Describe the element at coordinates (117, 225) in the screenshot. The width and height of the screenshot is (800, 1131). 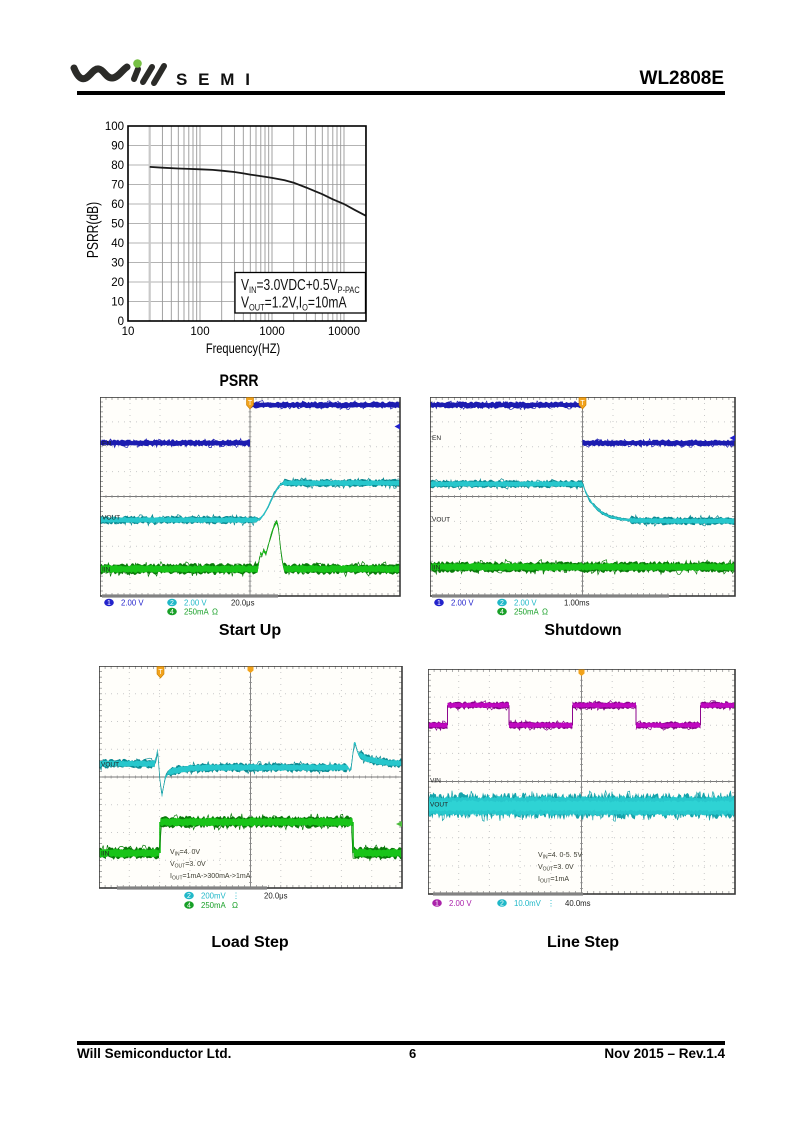
I see `svg-text: 50` at that location.